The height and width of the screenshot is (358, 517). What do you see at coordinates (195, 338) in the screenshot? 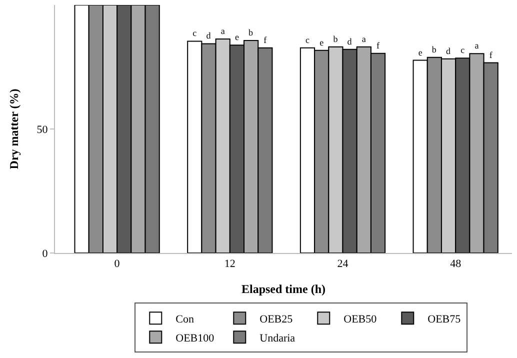
I see `legend-label: OEB100` at bounding box center [195, 338].